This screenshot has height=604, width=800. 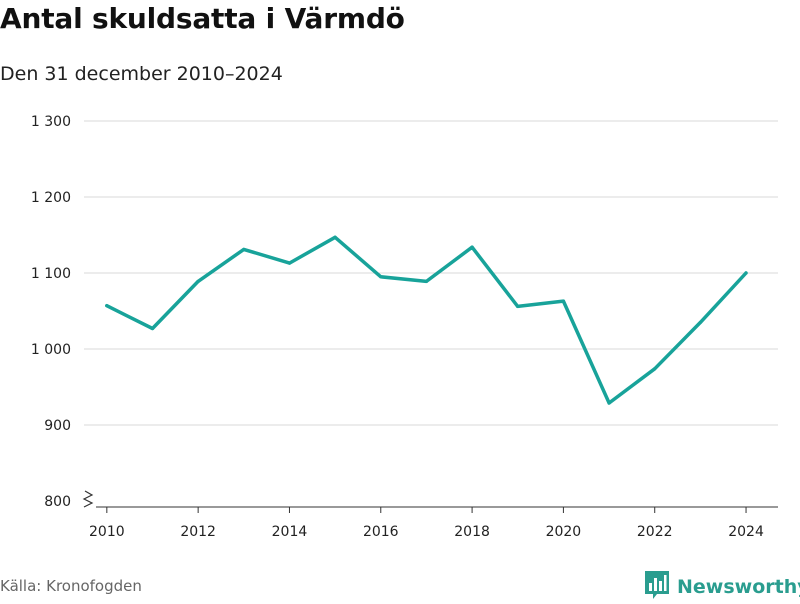 I want to click on x-tick-label: 2016, so click(x=381, y=532).